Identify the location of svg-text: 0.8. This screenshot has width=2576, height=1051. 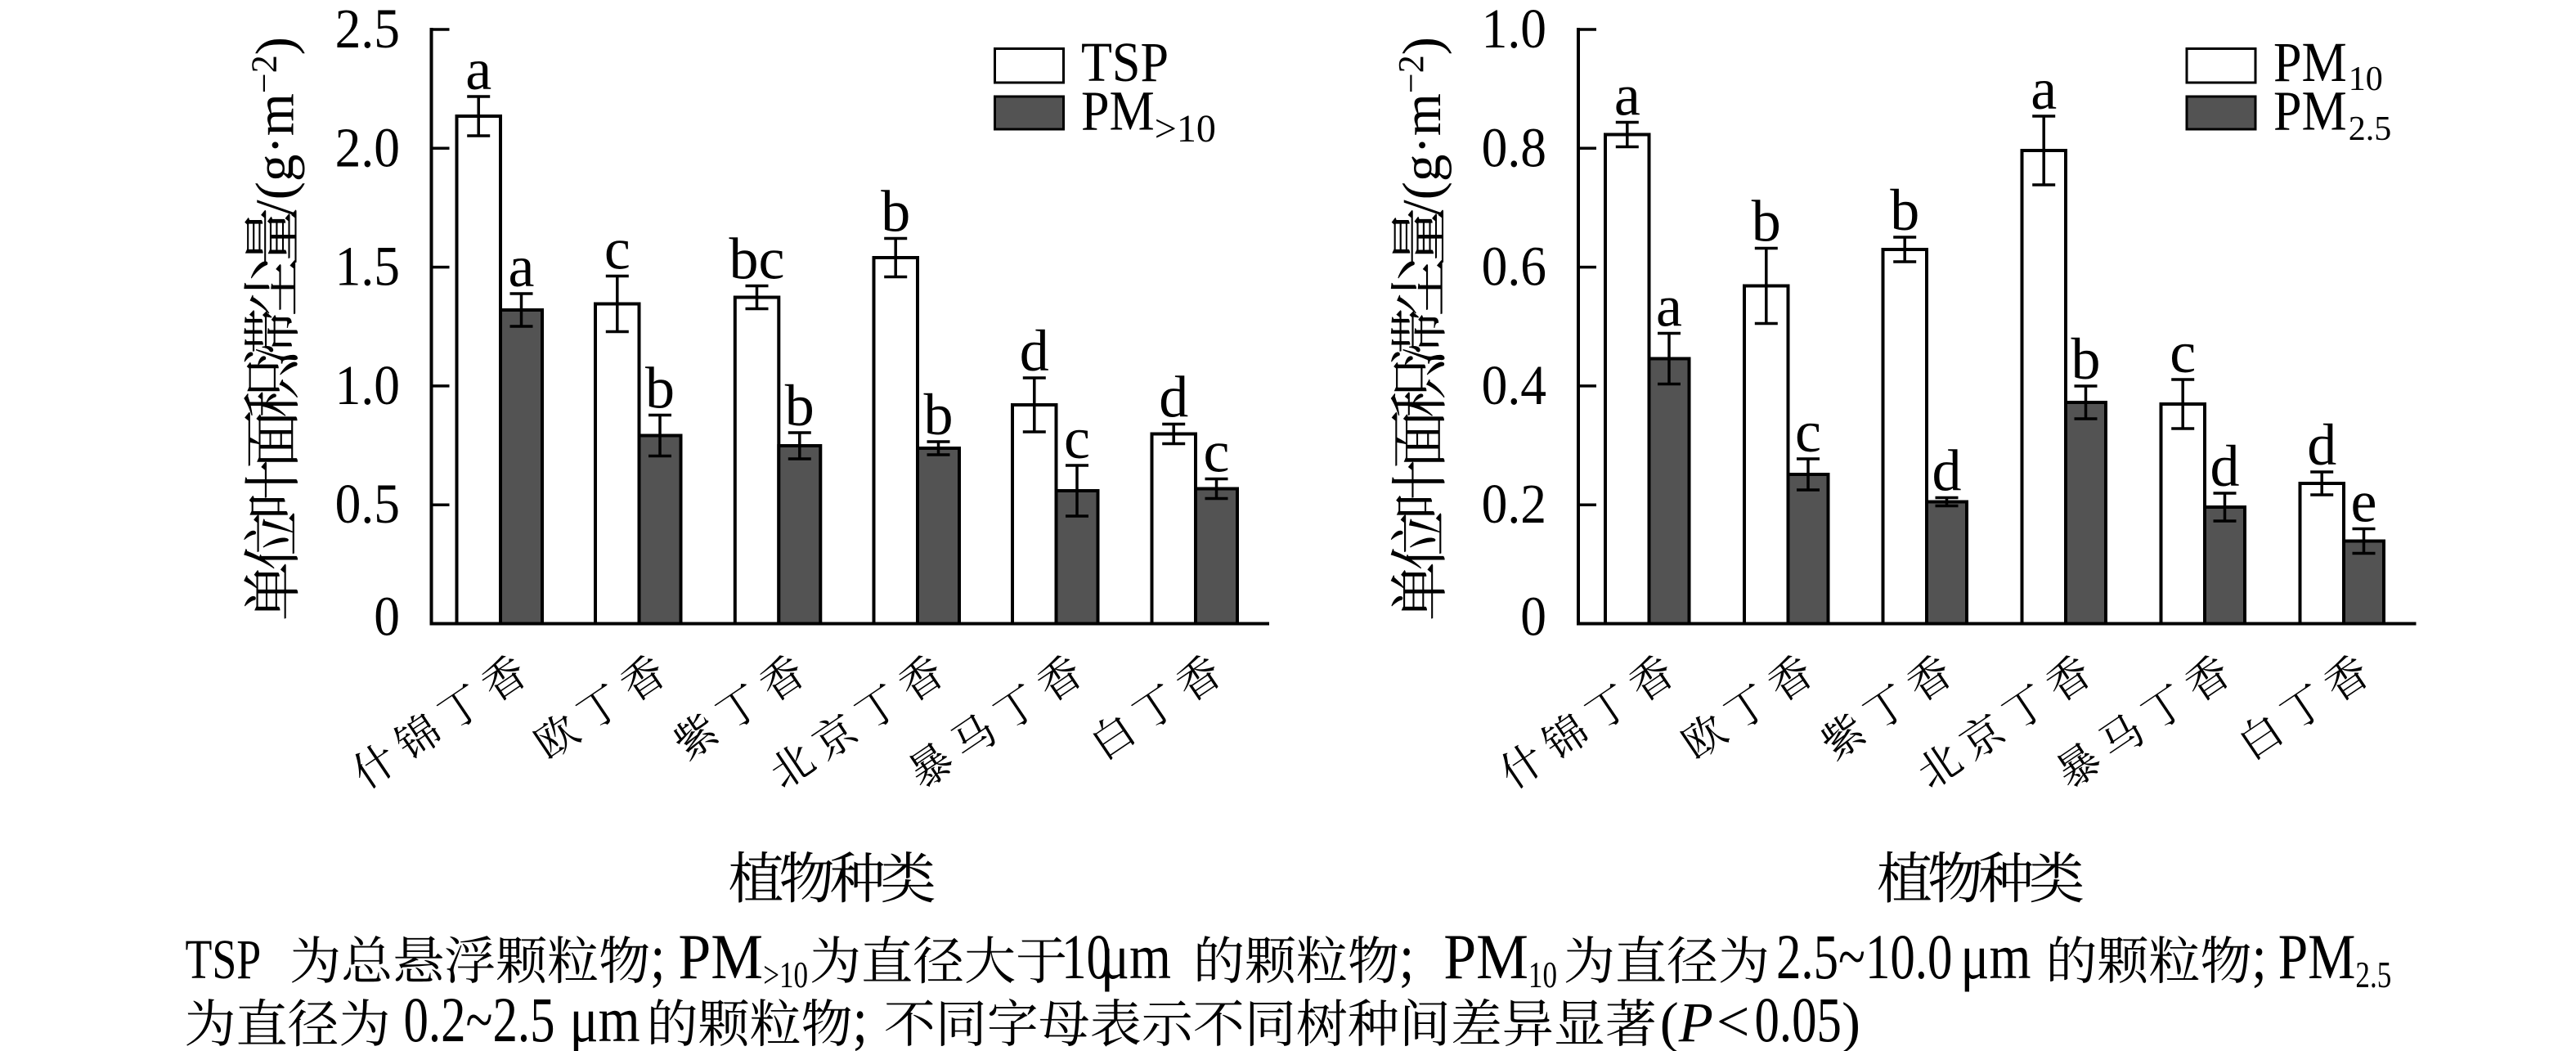
(1514, 148).